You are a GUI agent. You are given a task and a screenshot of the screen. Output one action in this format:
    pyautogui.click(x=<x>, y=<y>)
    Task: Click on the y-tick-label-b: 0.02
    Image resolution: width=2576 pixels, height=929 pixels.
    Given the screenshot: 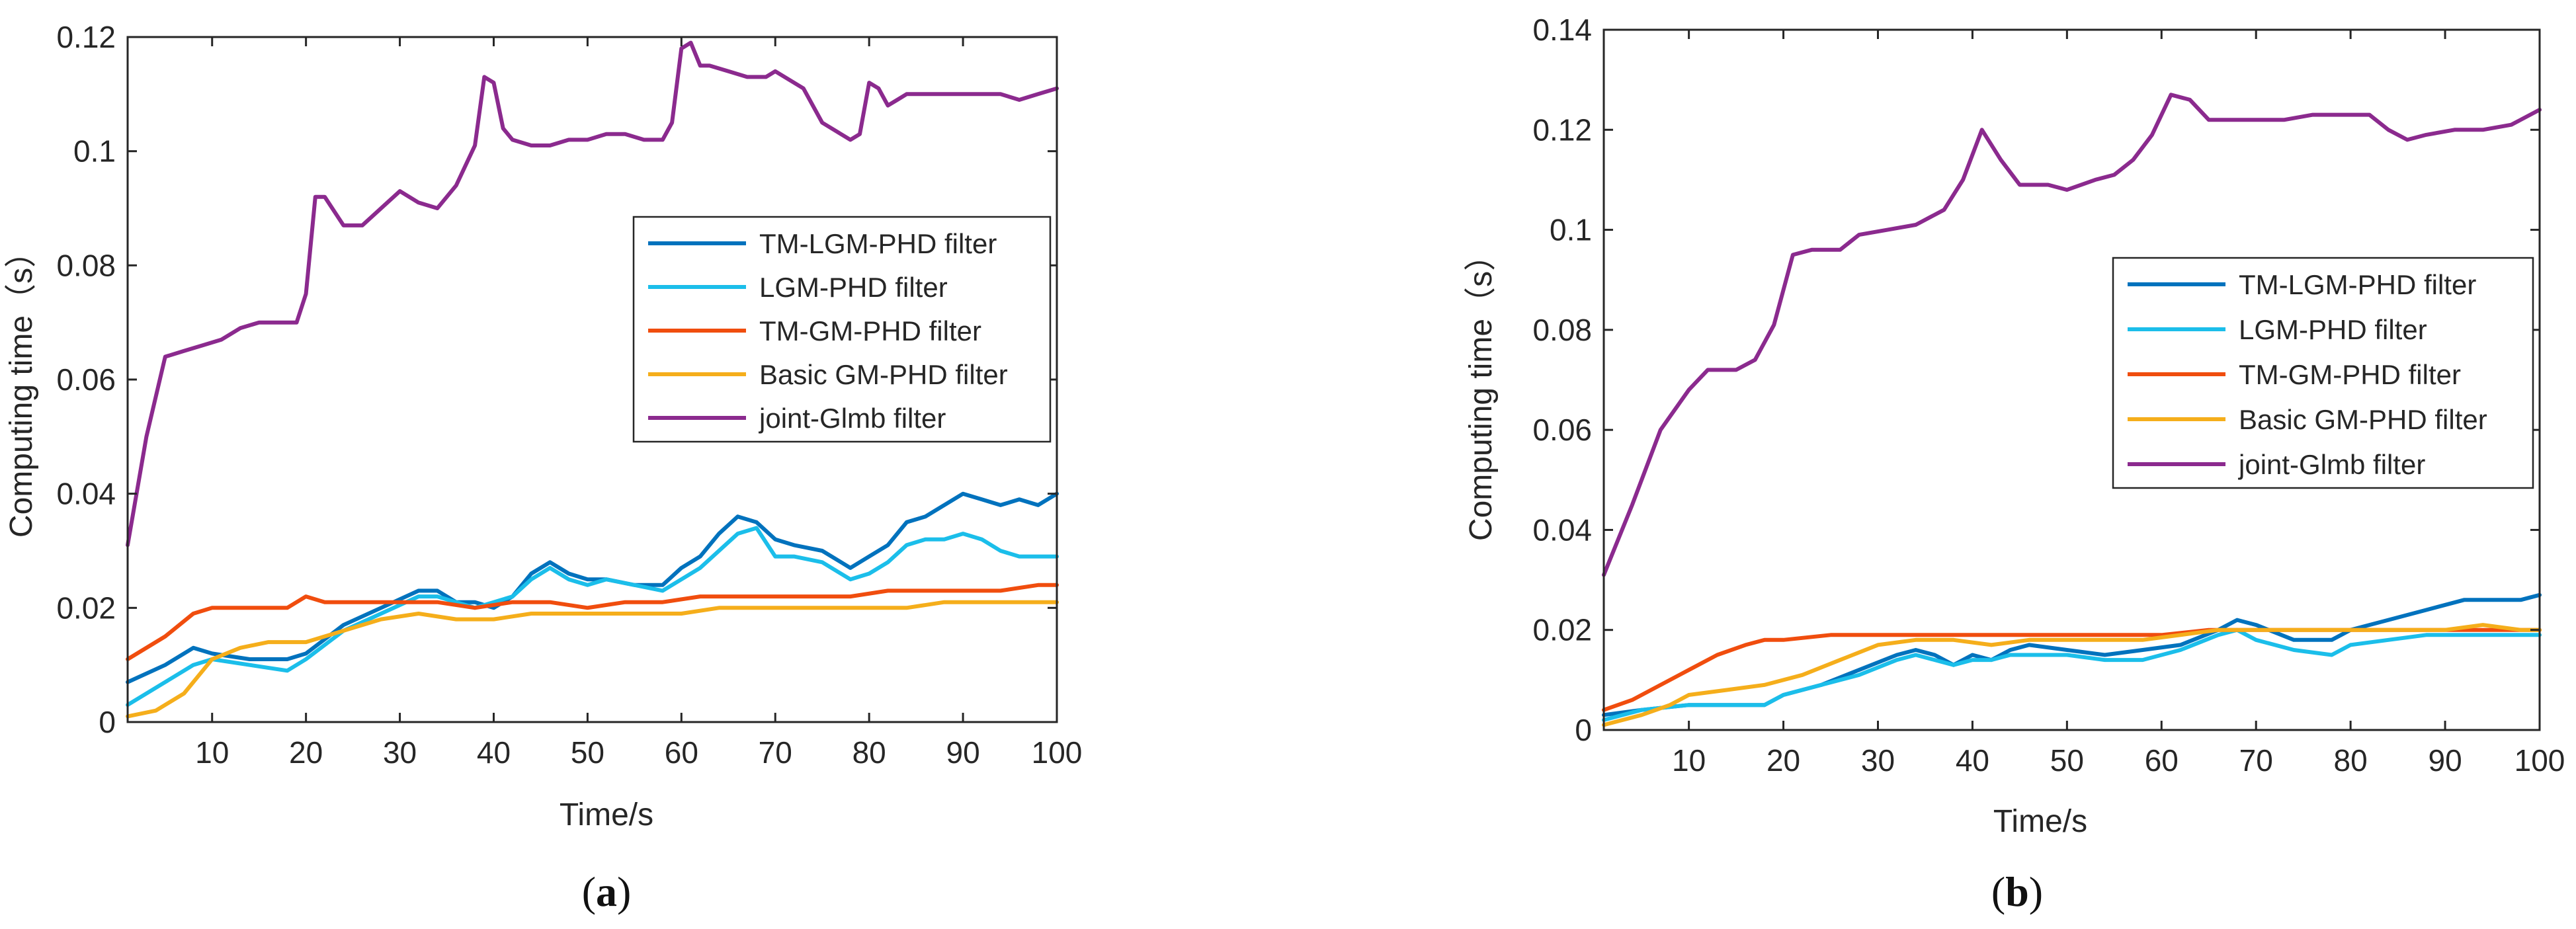 What is the action you would take?
    pyautogui.click(x=1562, y=630)
    